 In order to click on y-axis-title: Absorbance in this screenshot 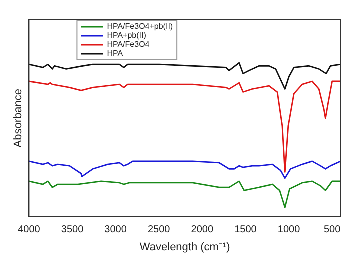, I will do `click(18, 118)`.